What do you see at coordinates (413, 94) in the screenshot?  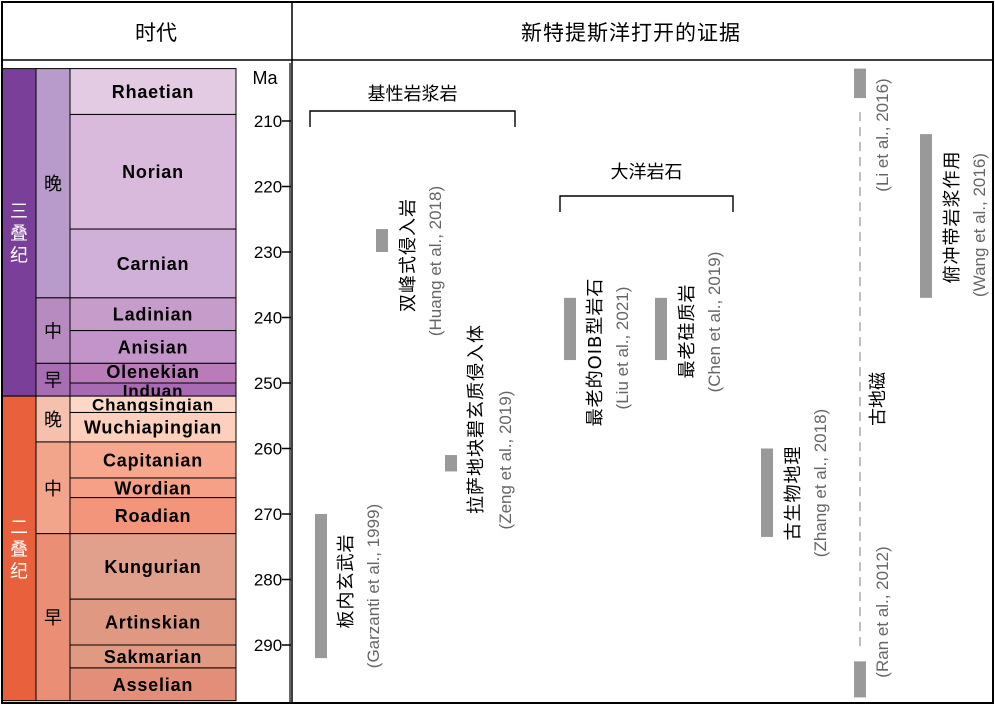 I see `group-label: 基性岩浆岩` at bounding box center [413, 94].